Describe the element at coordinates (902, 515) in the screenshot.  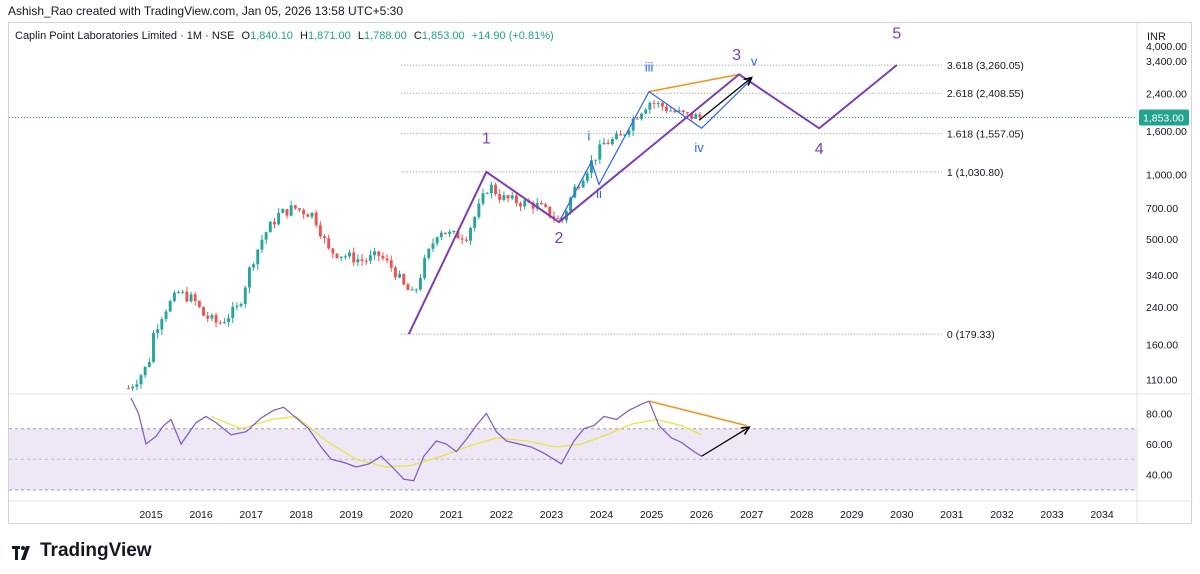
I see `time-tick-label-15: 2030` at that location.